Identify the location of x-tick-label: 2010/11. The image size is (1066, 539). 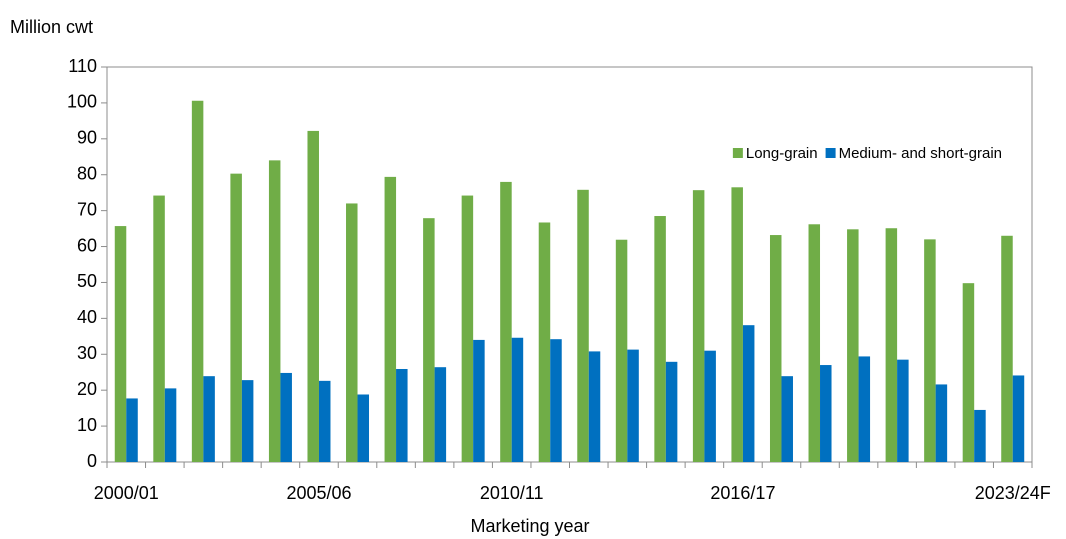
(512, 493).